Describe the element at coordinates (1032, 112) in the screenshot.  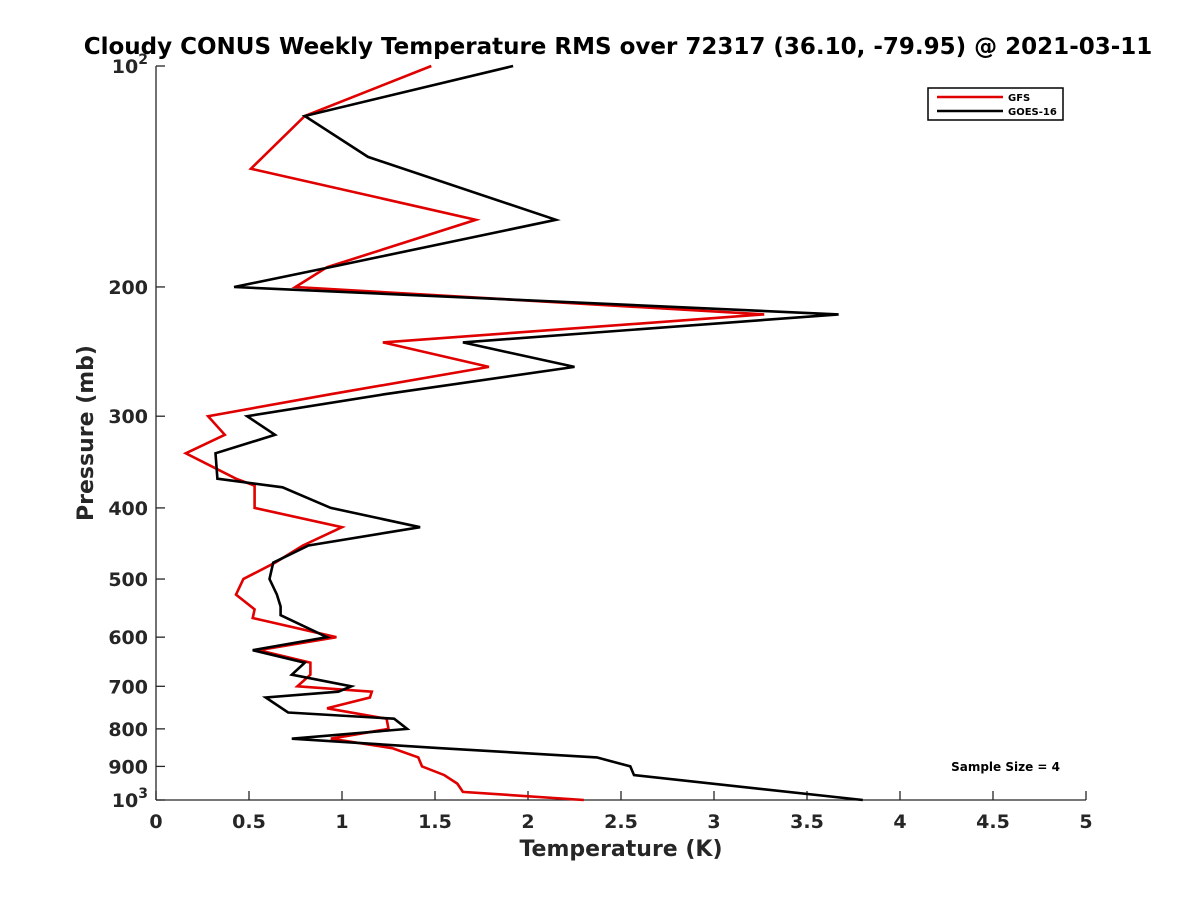
I see `legend-label-goes16: GOES-16` at that location.